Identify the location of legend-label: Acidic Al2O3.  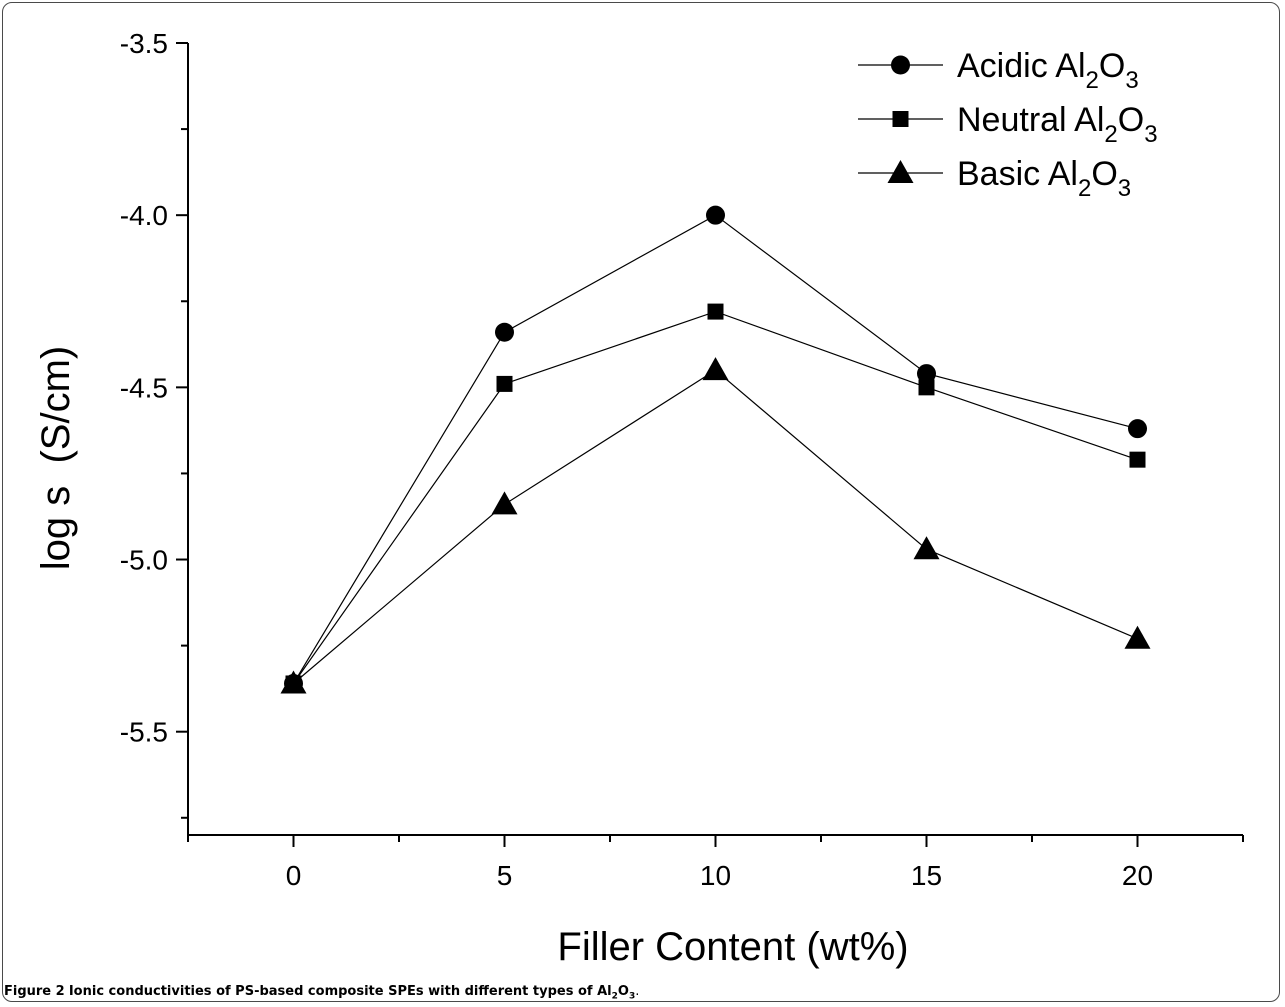
(1048, 70).